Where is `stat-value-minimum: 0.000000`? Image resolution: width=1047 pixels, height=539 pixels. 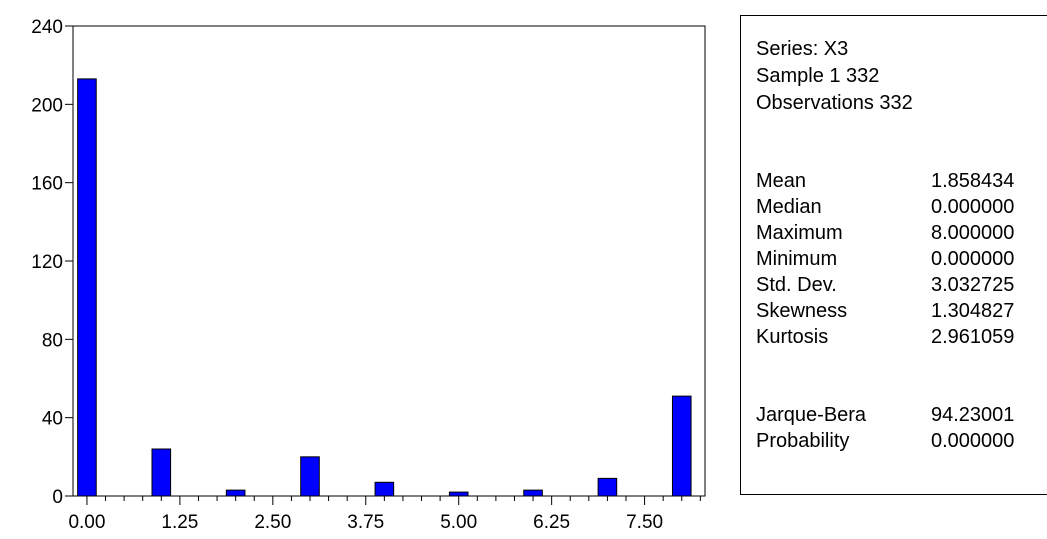 stat-value-minimum: 0.000000 is located at coordinates (973, 259).